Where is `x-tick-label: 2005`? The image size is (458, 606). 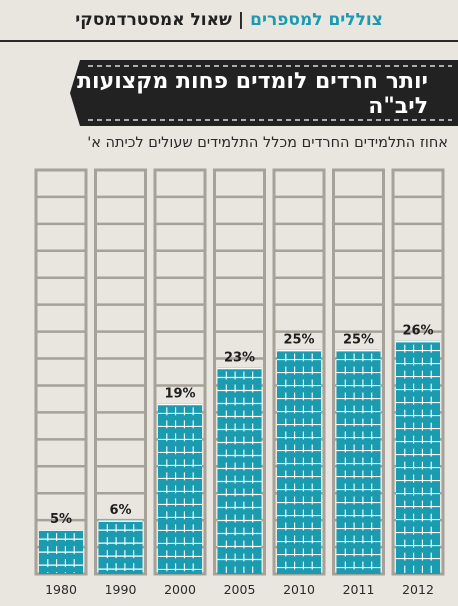 x-tick-label: 2005 is located at coordinates (240, 589).